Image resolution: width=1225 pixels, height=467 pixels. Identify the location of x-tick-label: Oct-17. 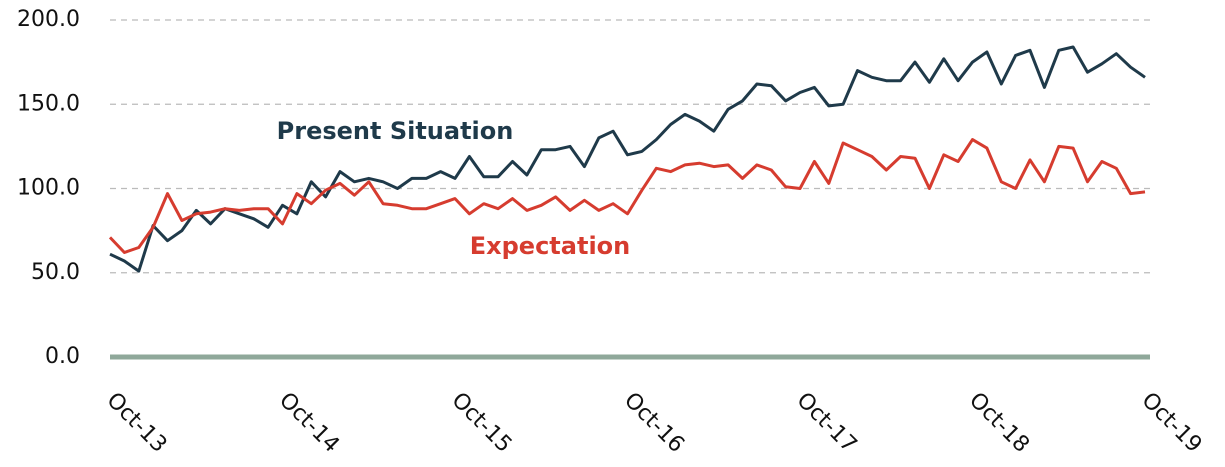
(827, 423).